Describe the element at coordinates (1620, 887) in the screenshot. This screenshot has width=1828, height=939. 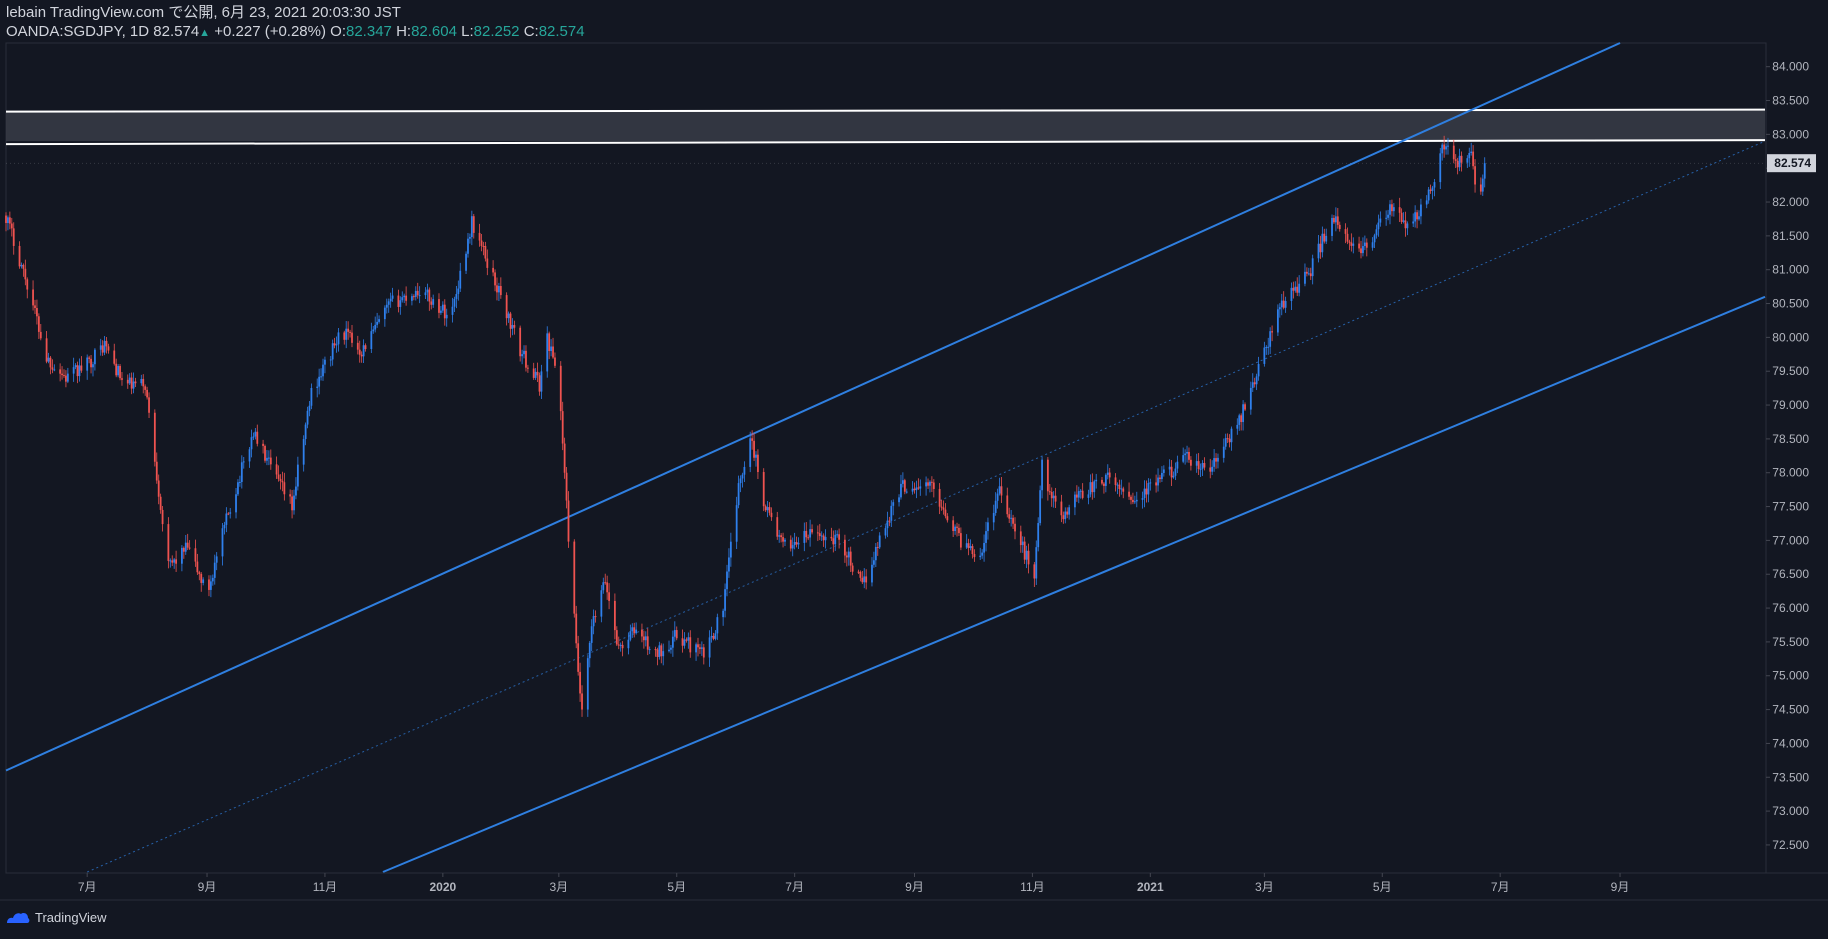
I see `x-tick-label: 9月` at that location.